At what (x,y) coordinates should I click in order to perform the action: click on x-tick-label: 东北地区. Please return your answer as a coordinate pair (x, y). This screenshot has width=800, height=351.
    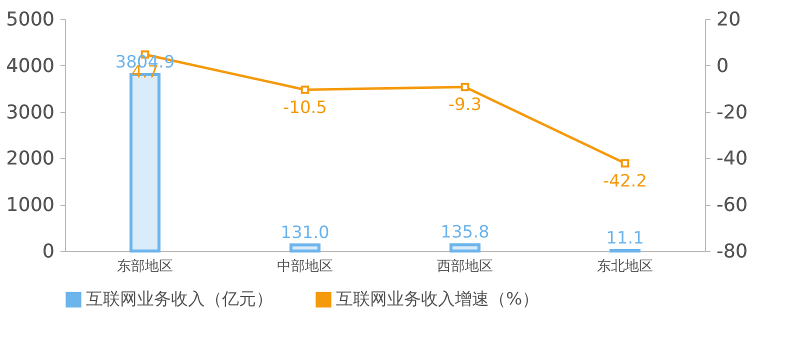
    Looking at the image, I should click on (625, 266).